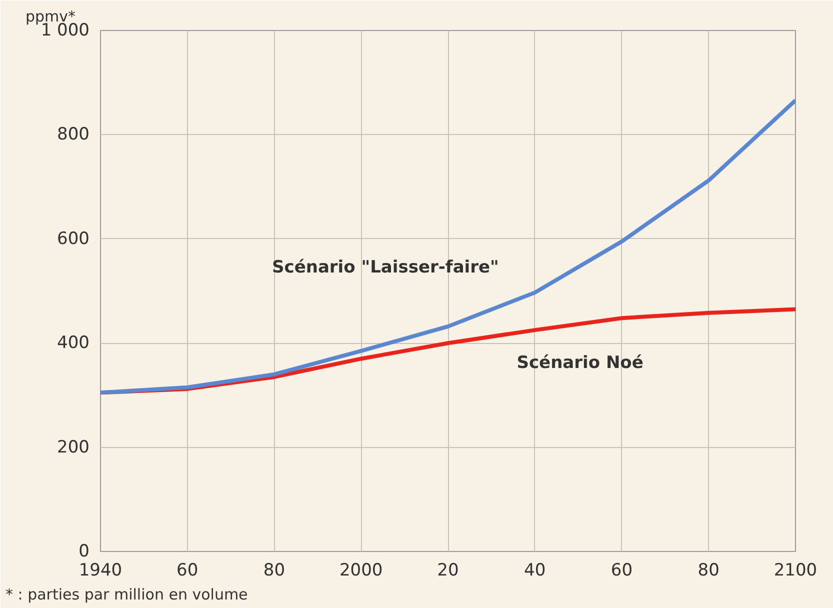 This screenshot has height=608, width=833. I want to click on x-tick-label: 2000, so click(361, 570).